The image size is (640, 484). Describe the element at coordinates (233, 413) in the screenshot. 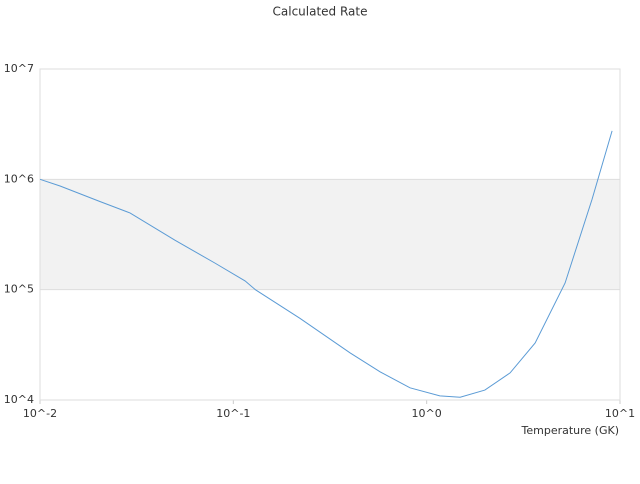

I see `x-tick-label: 10^-1` at that location.